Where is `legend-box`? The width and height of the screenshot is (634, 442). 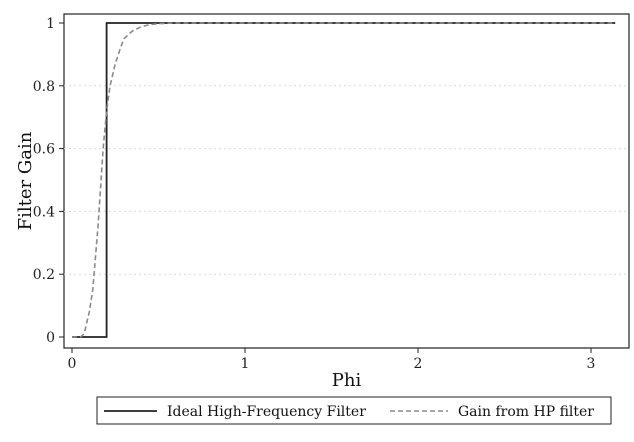 legend-box is located at coordinates (354, 410).